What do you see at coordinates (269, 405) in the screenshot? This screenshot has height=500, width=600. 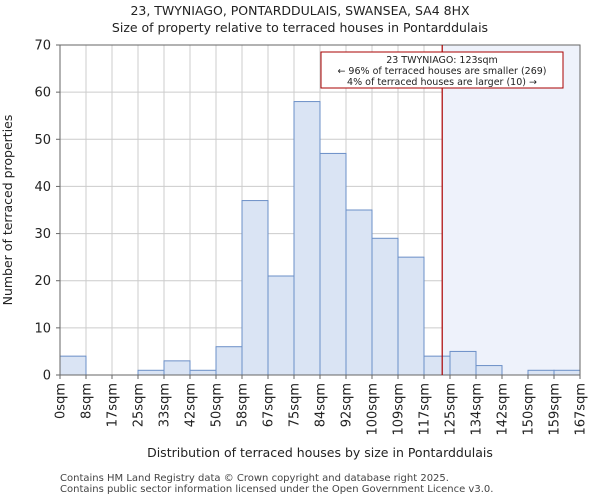 I see `x-tick-label: 67sqm` at bounding box center [269, 405].